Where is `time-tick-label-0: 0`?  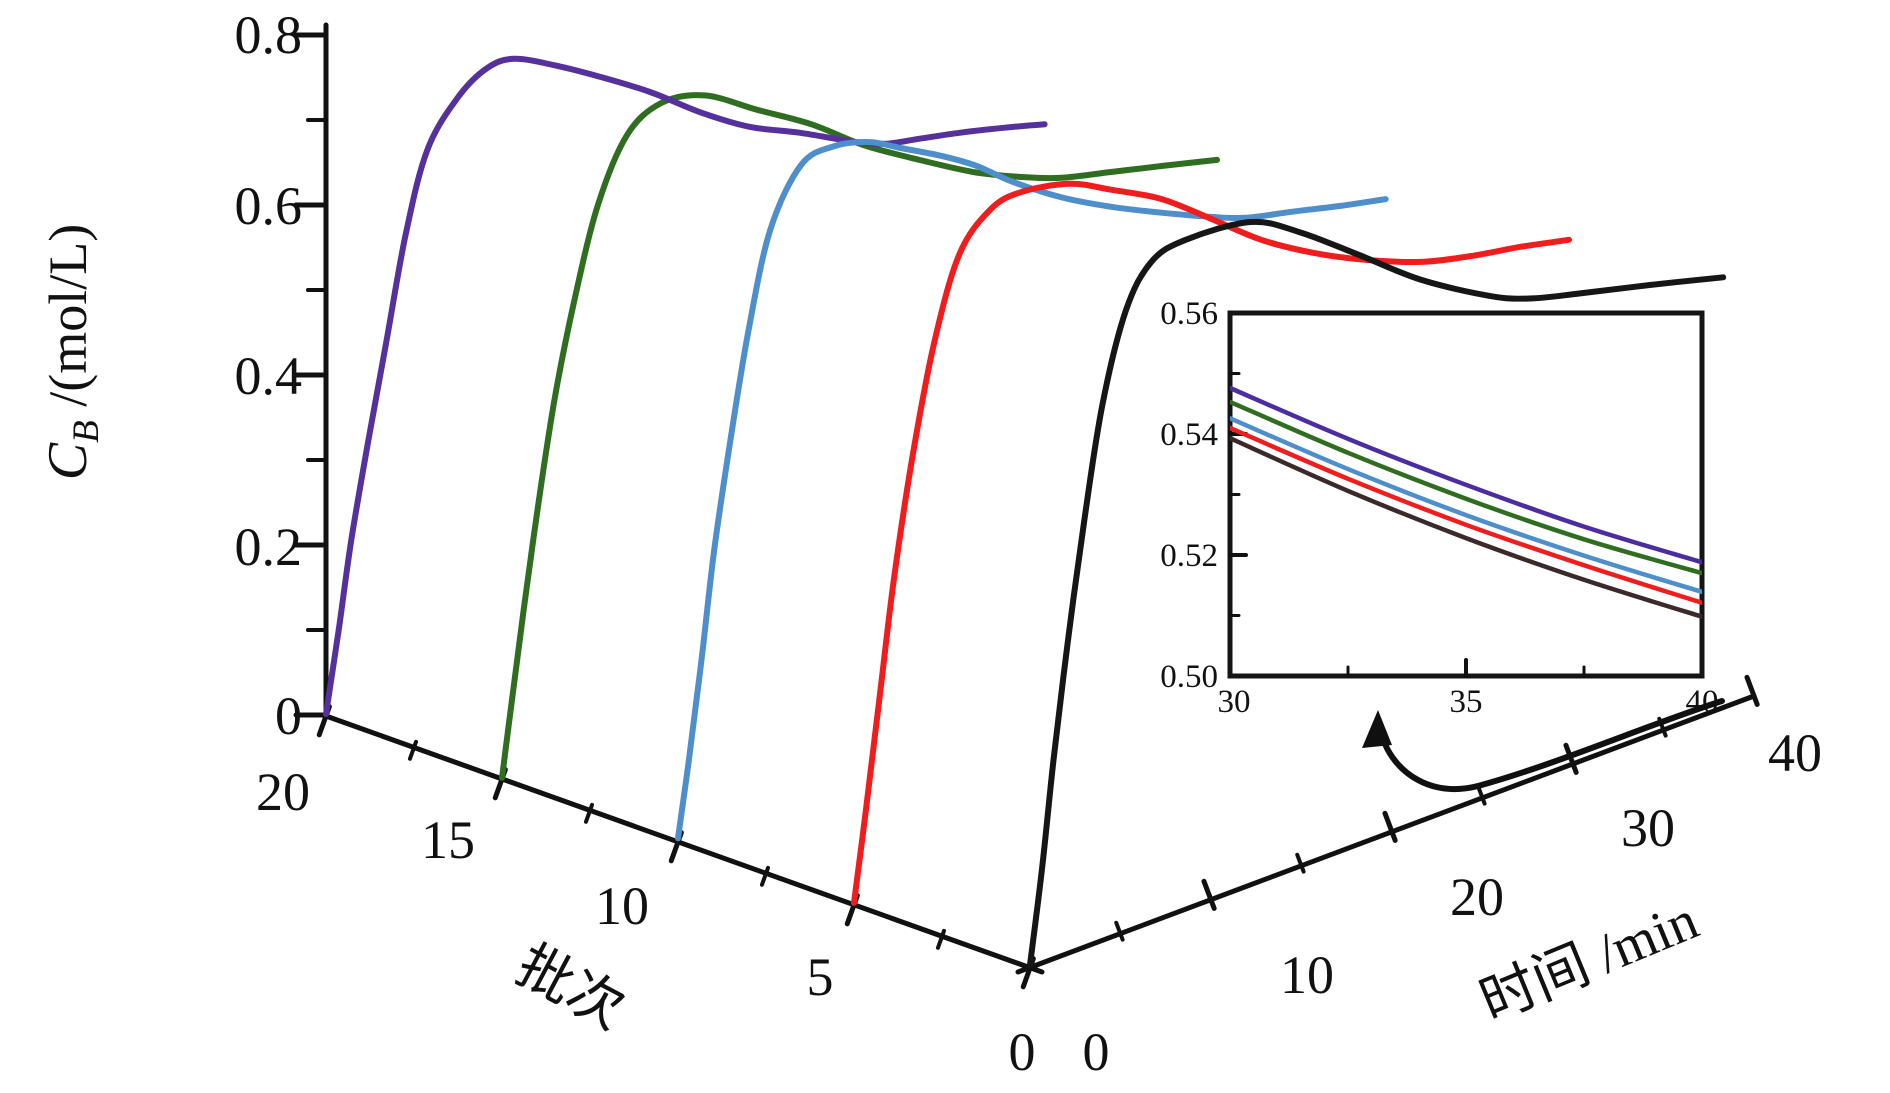
time-tick-label-0: 0 is located at coordinates (1096, 1052).